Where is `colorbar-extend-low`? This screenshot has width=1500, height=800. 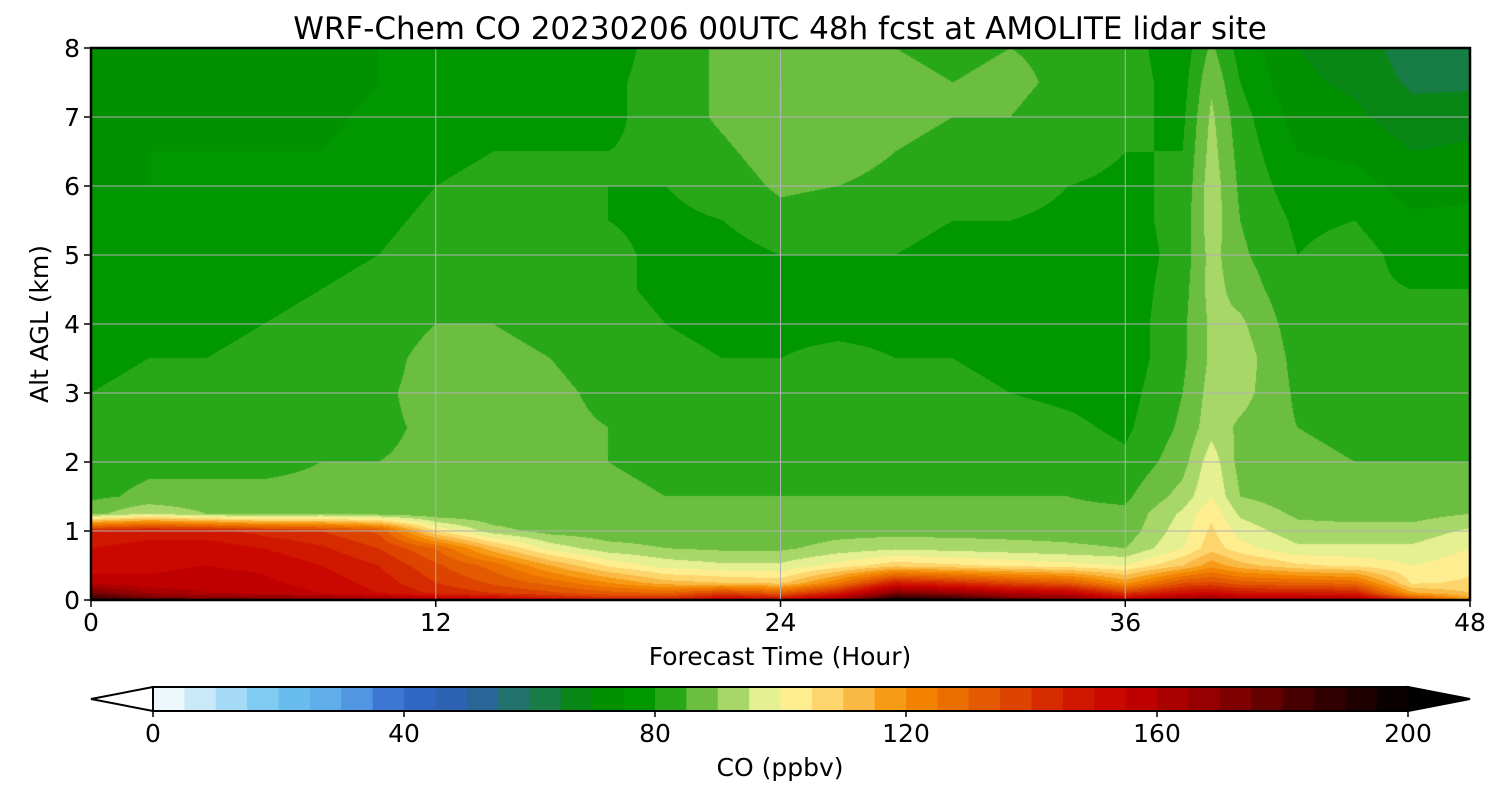 colorbar-extend-low is located at coordinates (122, 699).